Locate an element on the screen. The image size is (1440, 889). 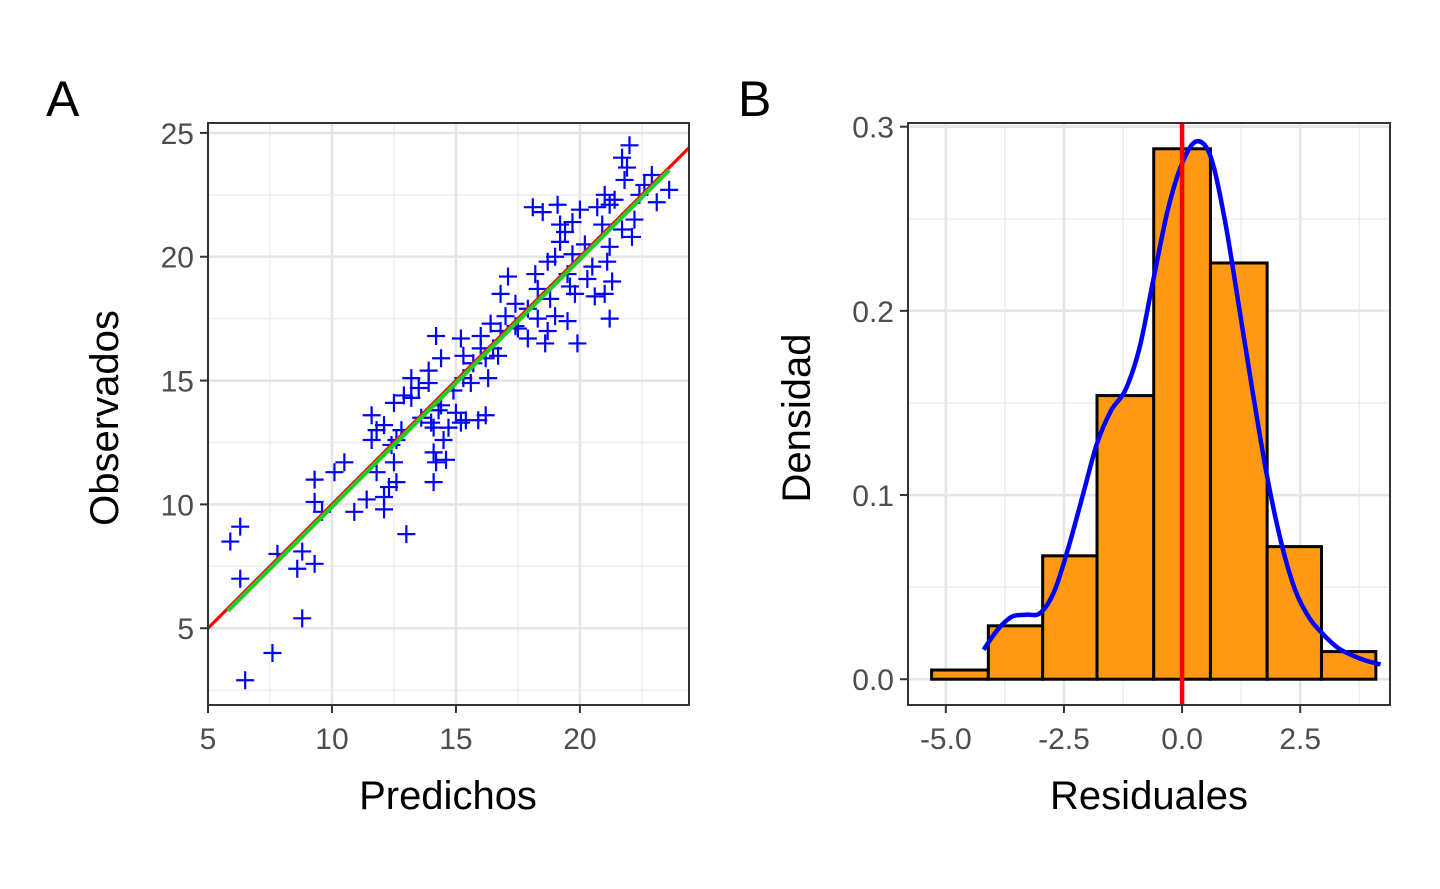
x-tick-label: 15 is located at coordinates (455, 739).